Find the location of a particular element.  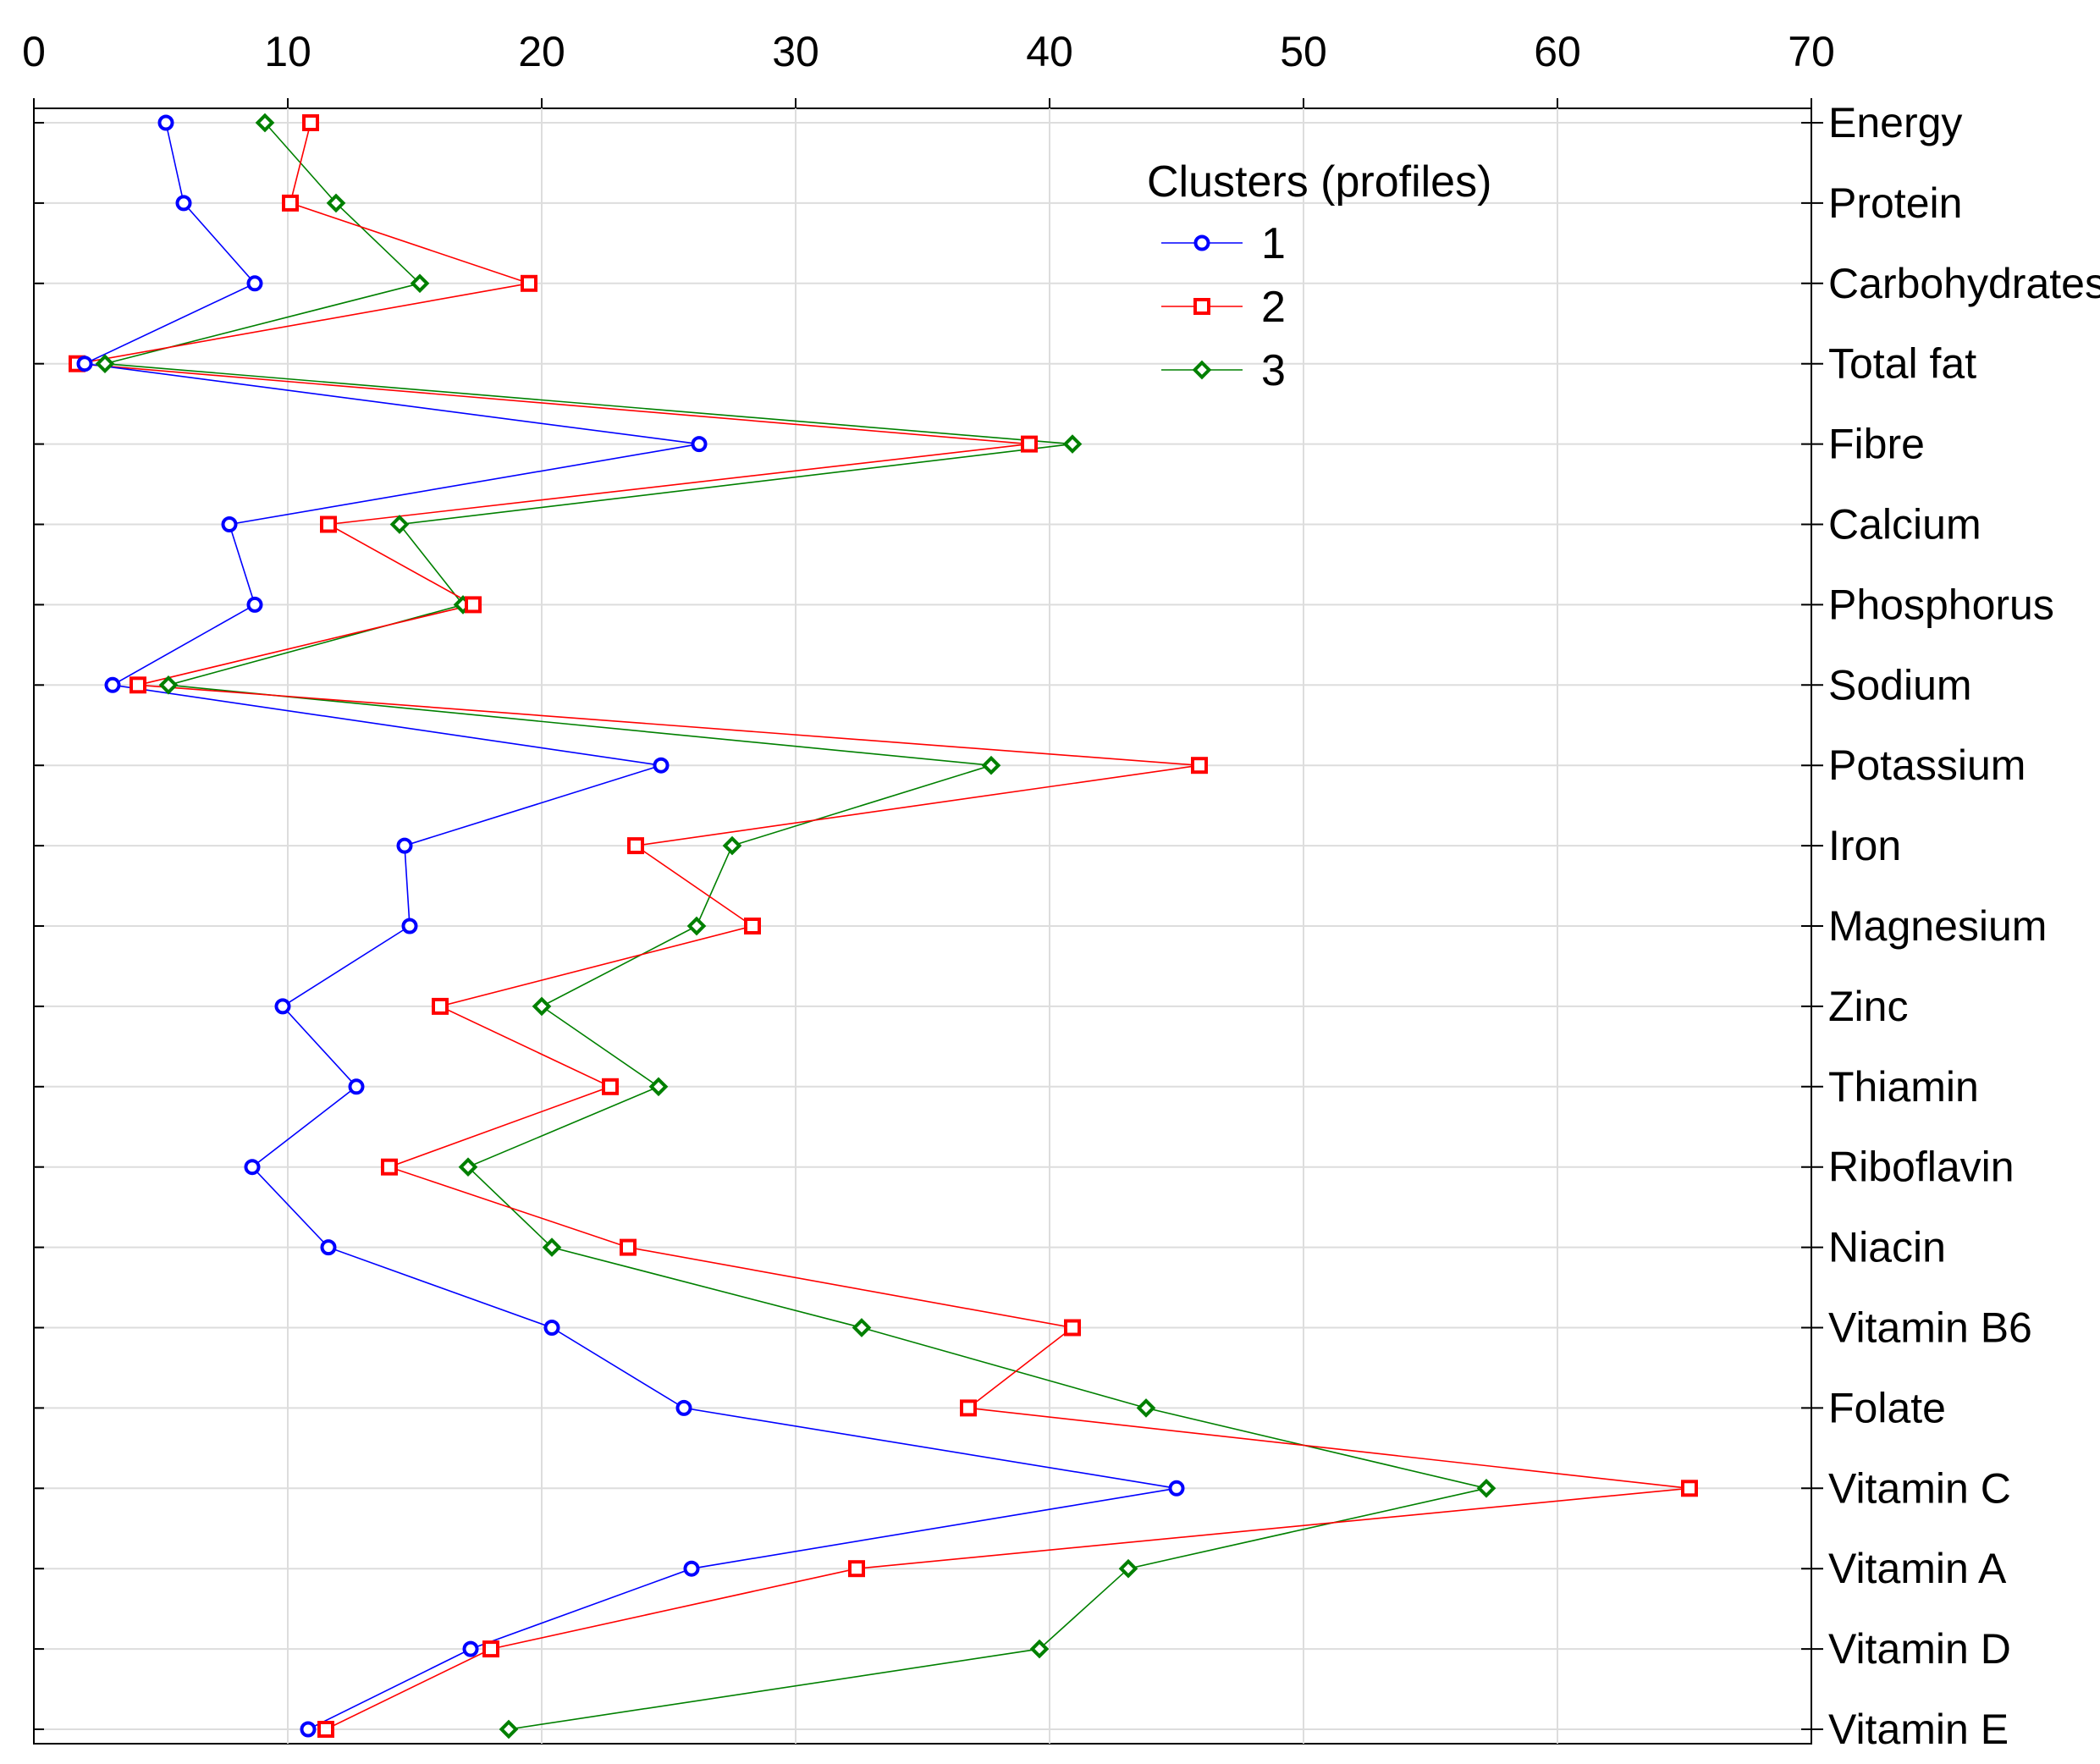

legend-label-1: 1 is located at coordinates (1274, 243).